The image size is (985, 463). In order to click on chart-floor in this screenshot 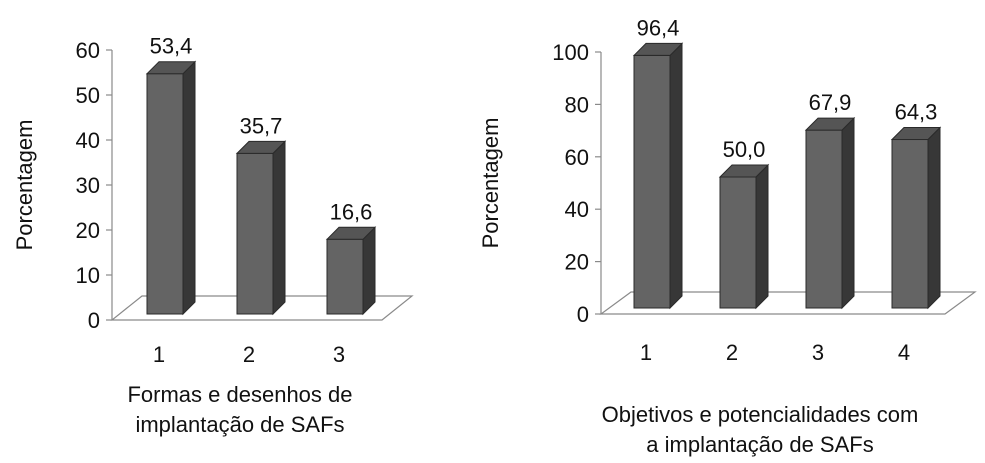, I will do `click(788, 303)`.